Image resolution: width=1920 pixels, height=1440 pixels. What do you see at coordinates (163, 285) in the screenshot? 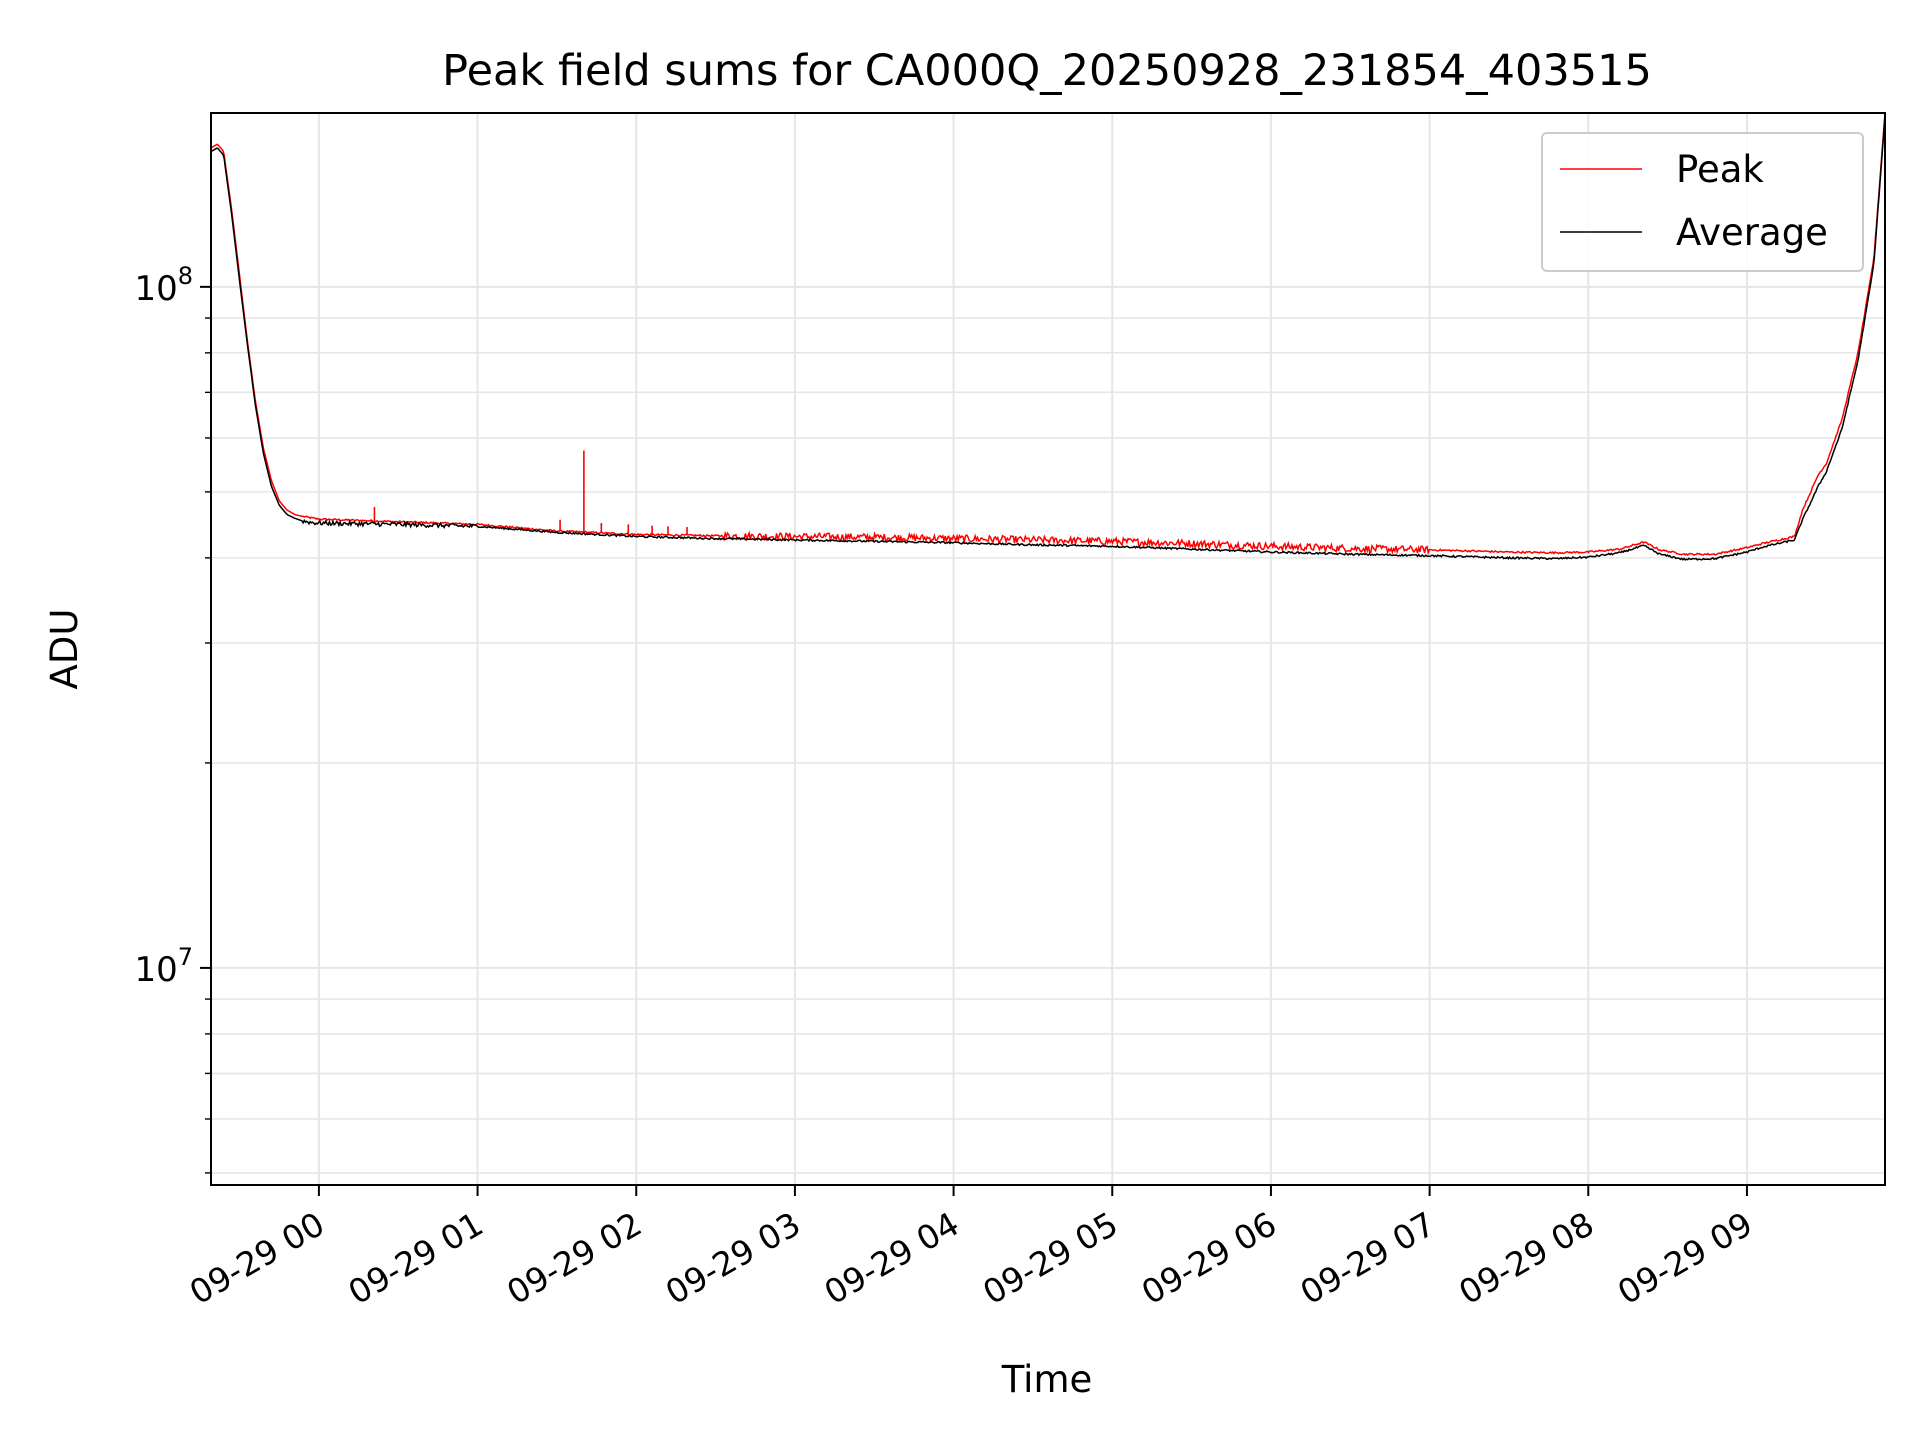
I see `y-tick-label: 10⁸` at bounding box center [163, 285].